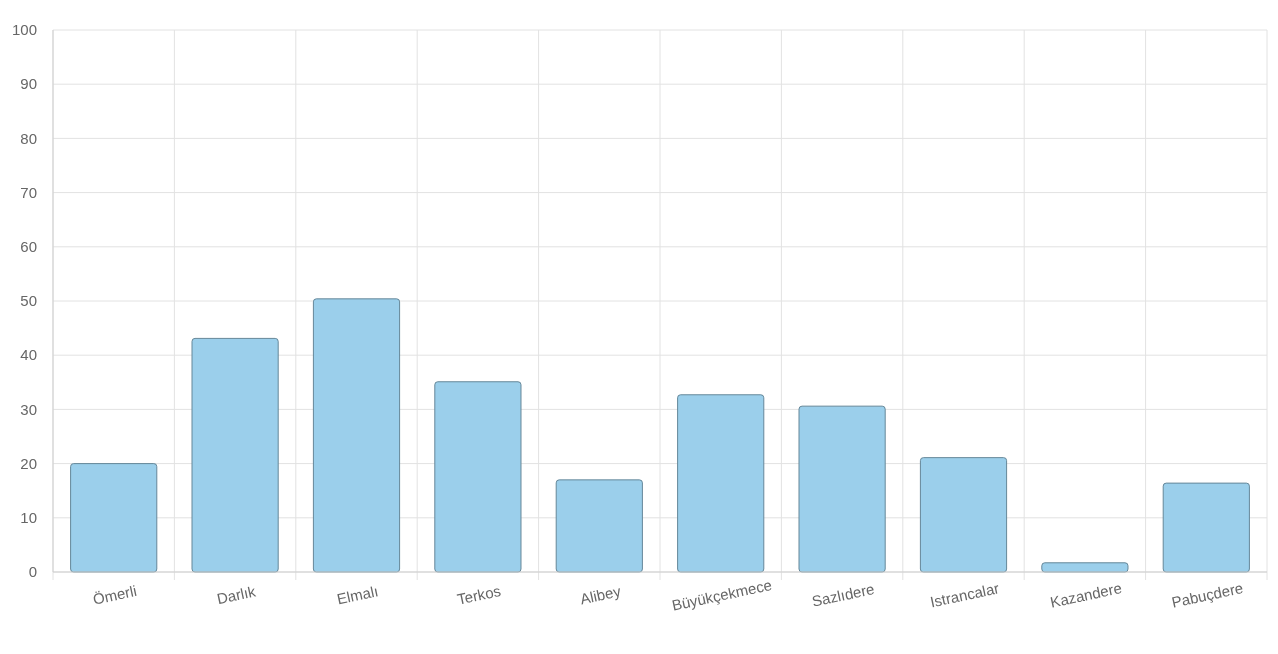 Image resolution: width=1278 pixels, height=654 pixels. I want to click on y-tick-label: 60, so click(28, 247).